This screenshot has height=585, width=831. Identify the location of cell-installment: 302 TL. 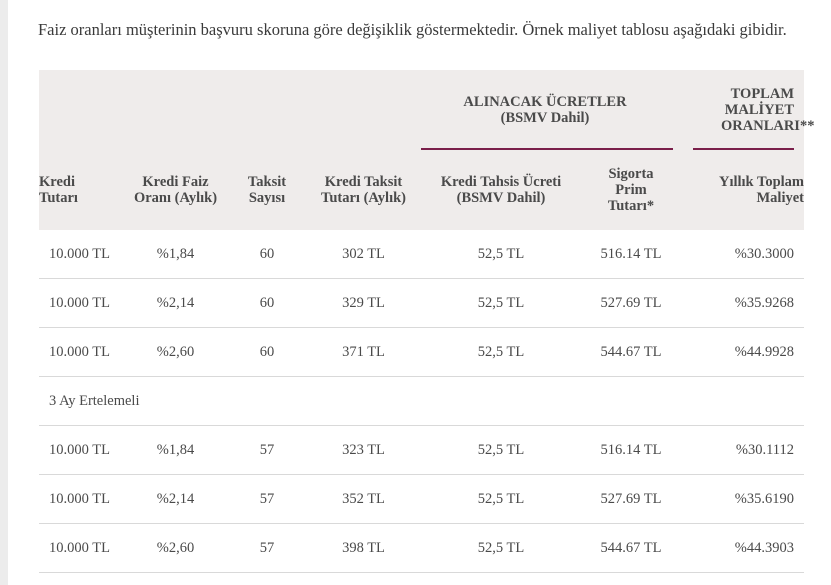
(363, 254).